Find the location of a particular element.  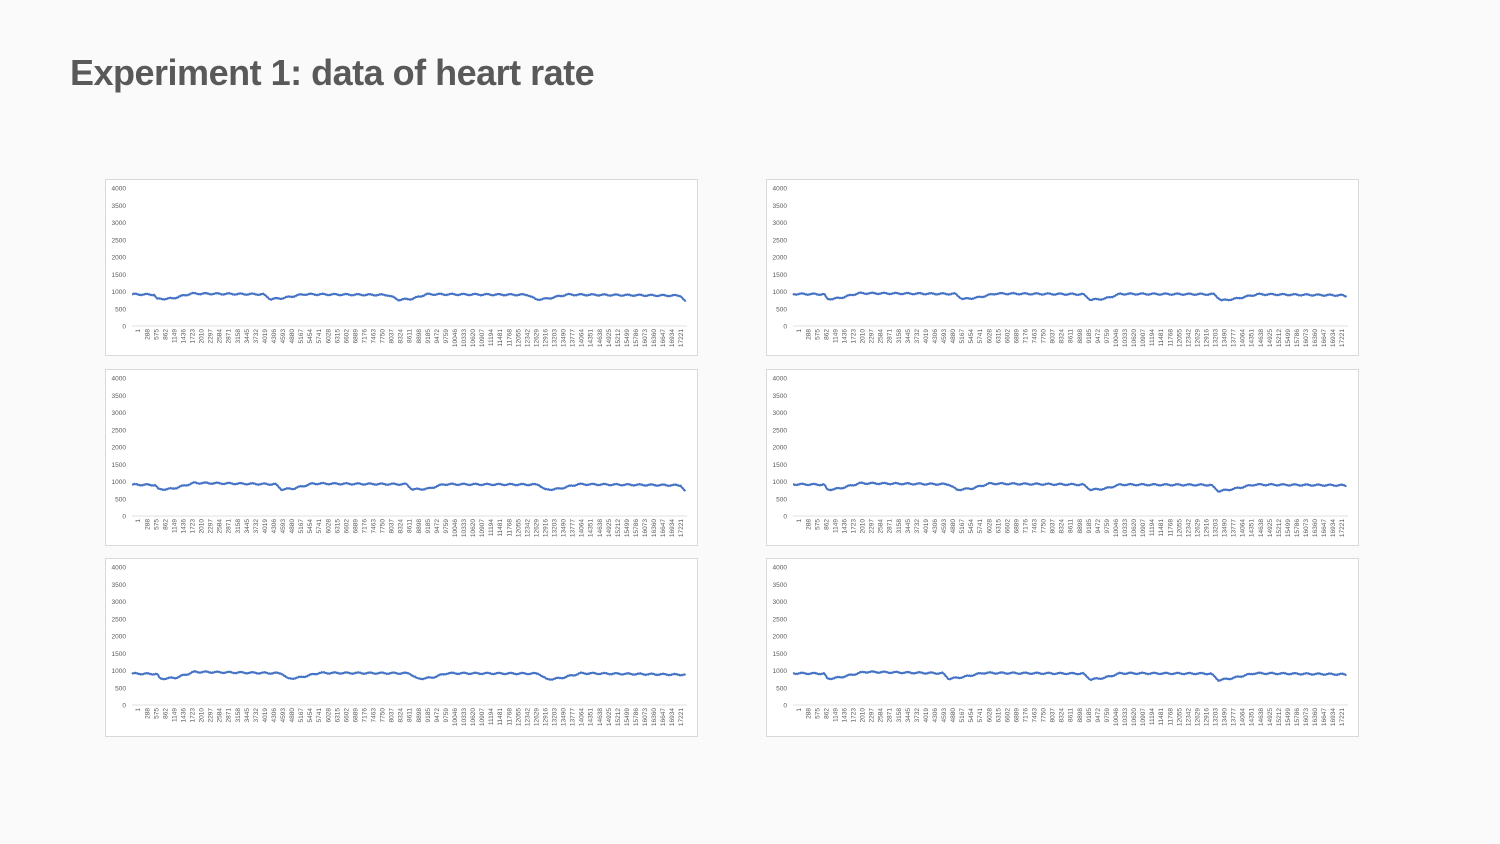

x-tick-label: 17221 is located at coordinates (681, 338).